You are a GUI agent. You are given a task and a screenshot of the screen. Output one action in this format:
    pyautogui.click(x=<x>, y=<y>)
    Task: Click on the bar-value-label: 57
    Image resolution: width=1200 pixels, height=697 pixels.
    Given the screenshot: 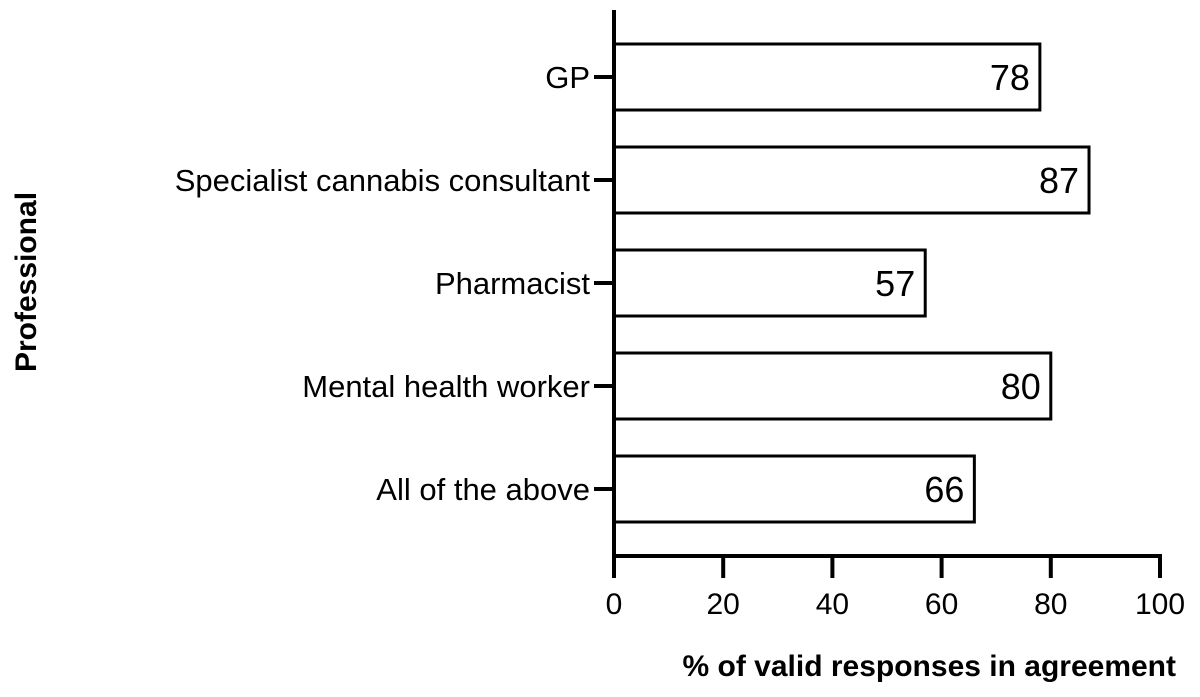 What is the action you would take?
    pyautogui.click(x=895, y=283)
    